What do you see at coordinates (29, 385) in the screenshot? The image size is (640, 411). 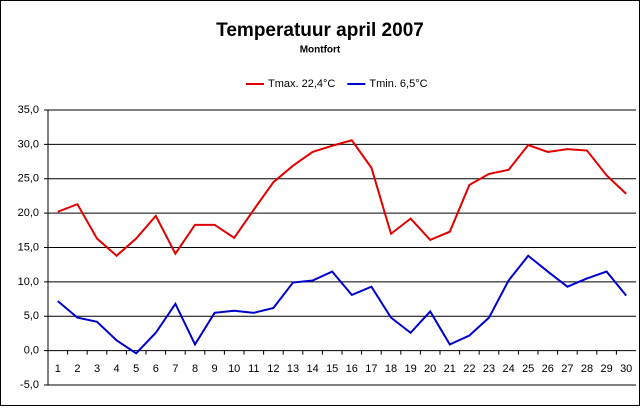 I see `y-tick-label: -5,0` at bounding box center [29, 385].